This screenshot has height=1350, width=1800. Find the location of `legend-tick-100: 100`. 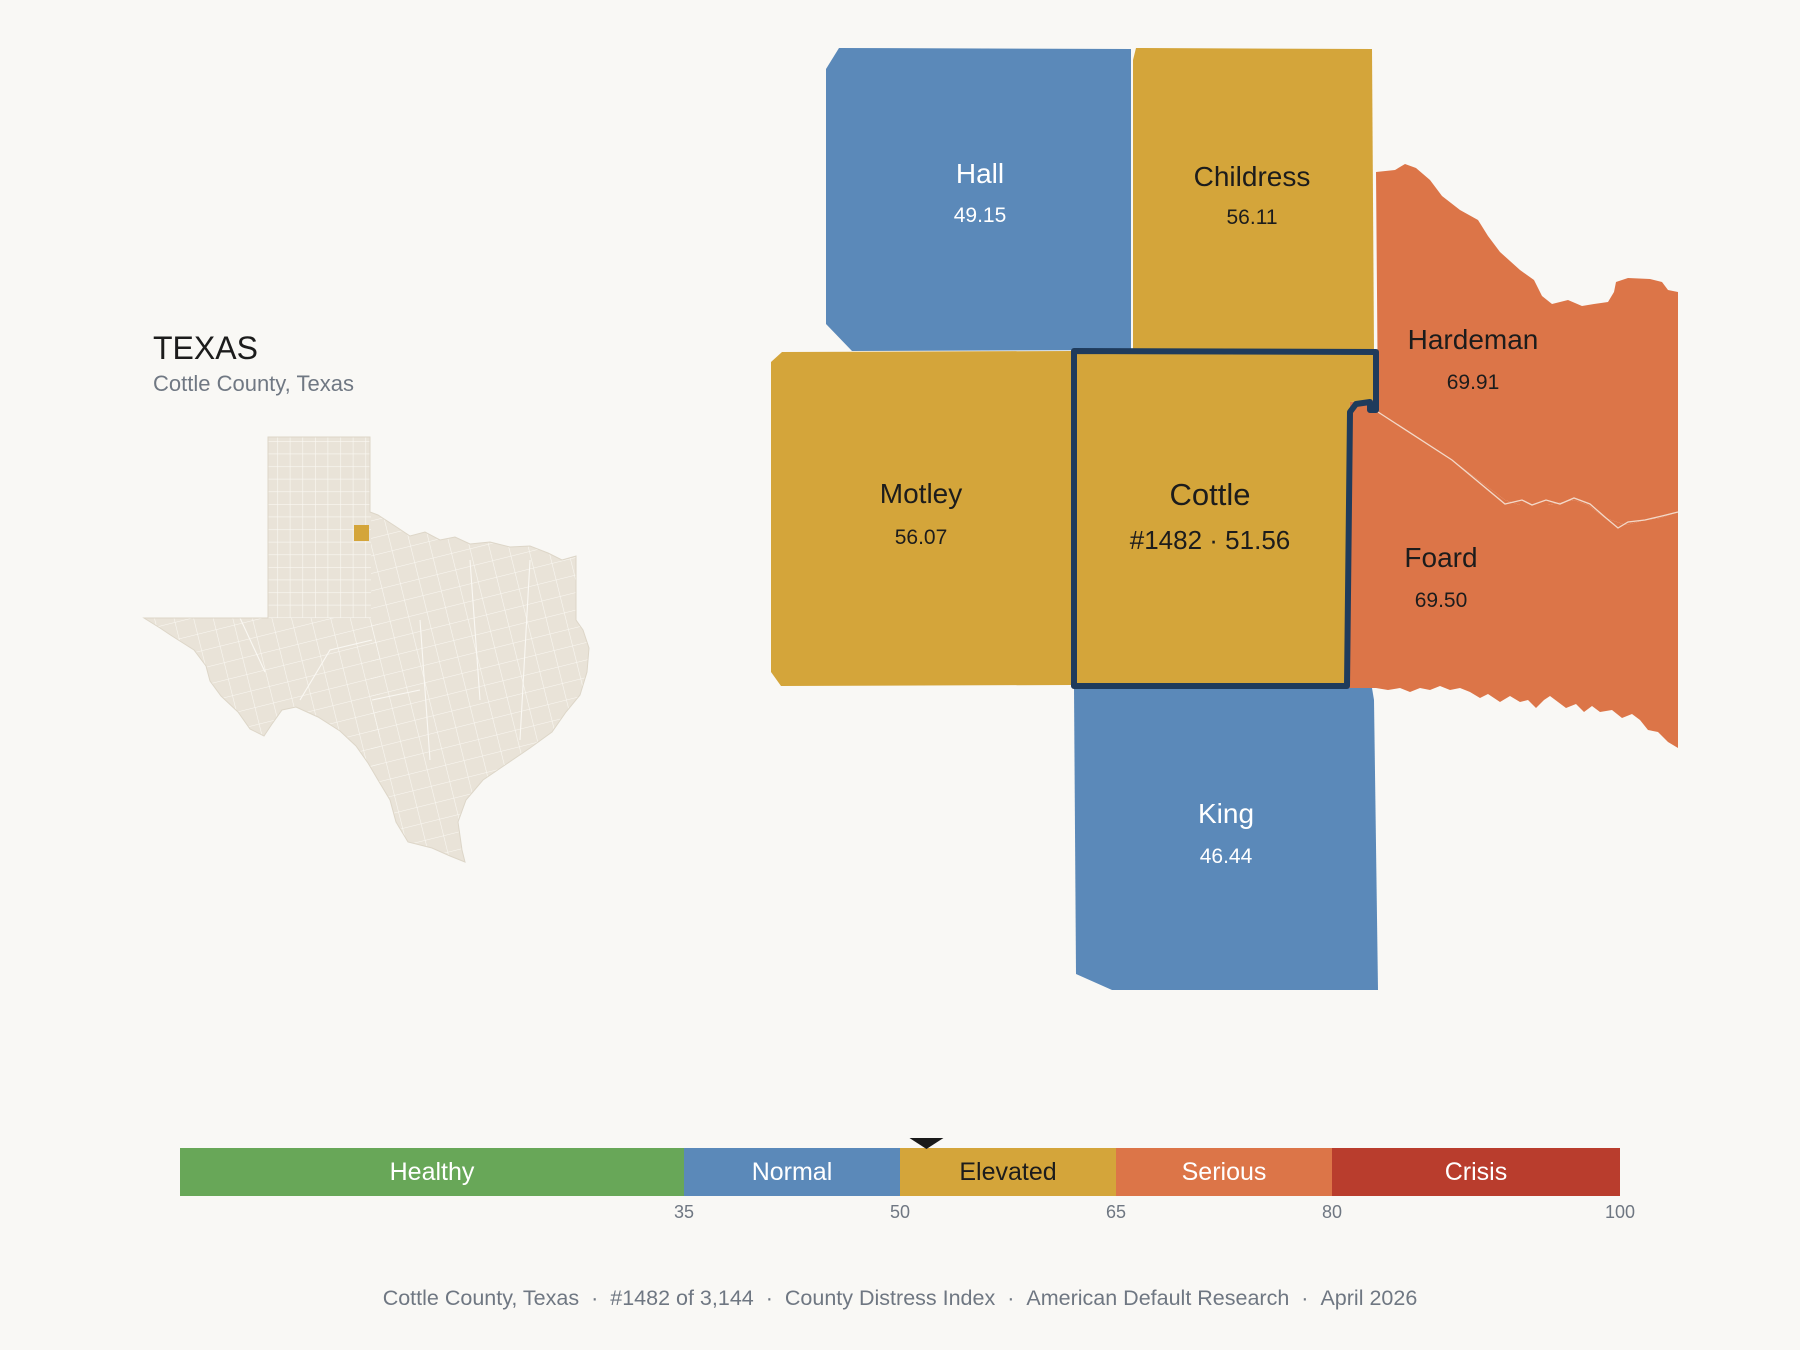

legend-tick-100: 100 is located at coordinates (1620, 1212).